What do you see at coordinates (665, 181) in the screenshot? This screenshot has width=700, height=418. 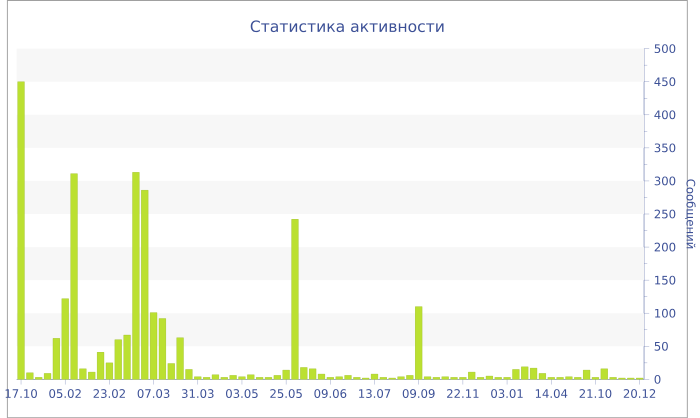 I see `y-tick-label: 300` at bounding box center [665, 181].